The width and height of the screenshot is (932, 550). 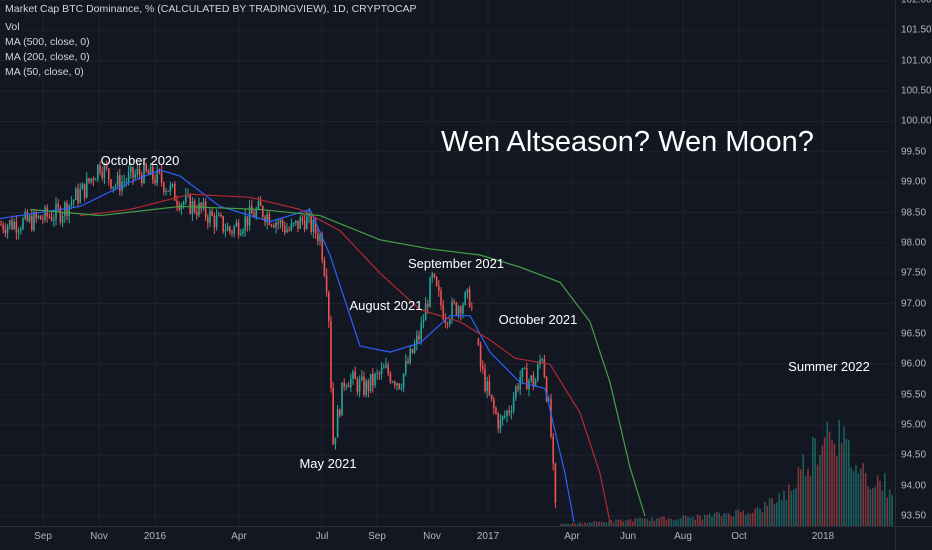 What do you see at coordinates (914, 364) in the screenshot?
I see `price-tick-label: 96.00` at bounding box center [914, 364].